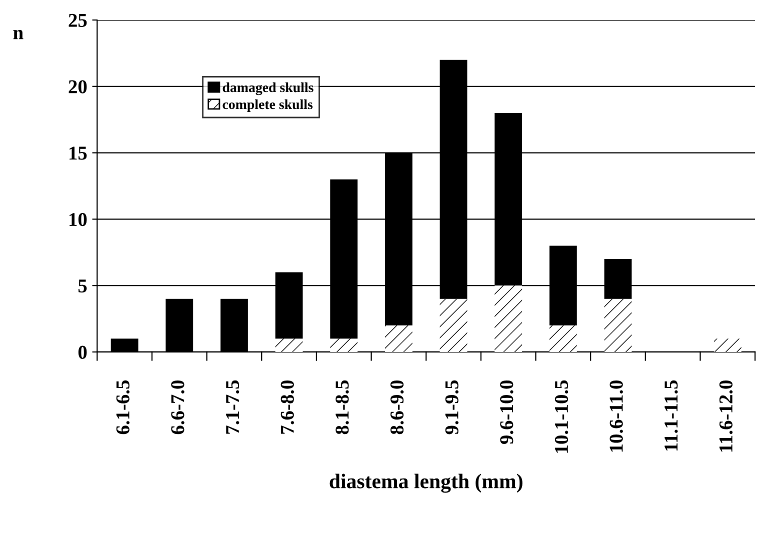 Image resolution: width=765 pixels, height=556 pixels. Describe the element at coordinates (397, 407) in the screenshot. I see `x-tick-label: 8.6-9.0` at that location.